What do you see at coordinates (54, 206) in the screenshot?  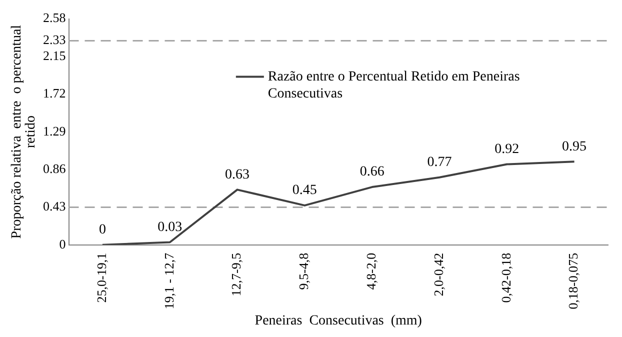 I see `y-tick-label: 0.43` at bounding box center [54, 206].